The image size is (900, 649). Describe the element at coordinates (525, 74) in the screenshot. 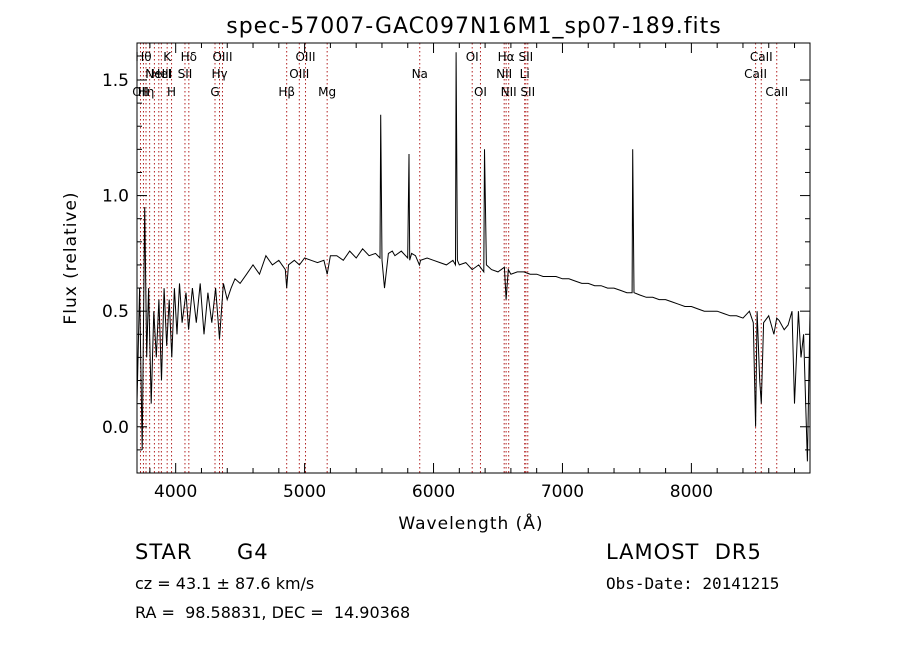

I see `marker-label: Li` at that location.